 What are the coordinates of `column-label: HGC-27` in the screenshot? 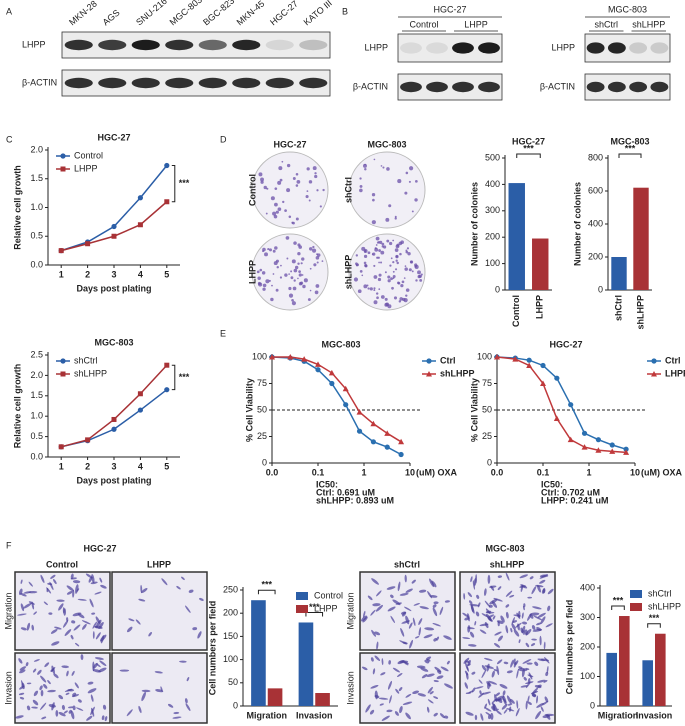 It's located at (289, 144).